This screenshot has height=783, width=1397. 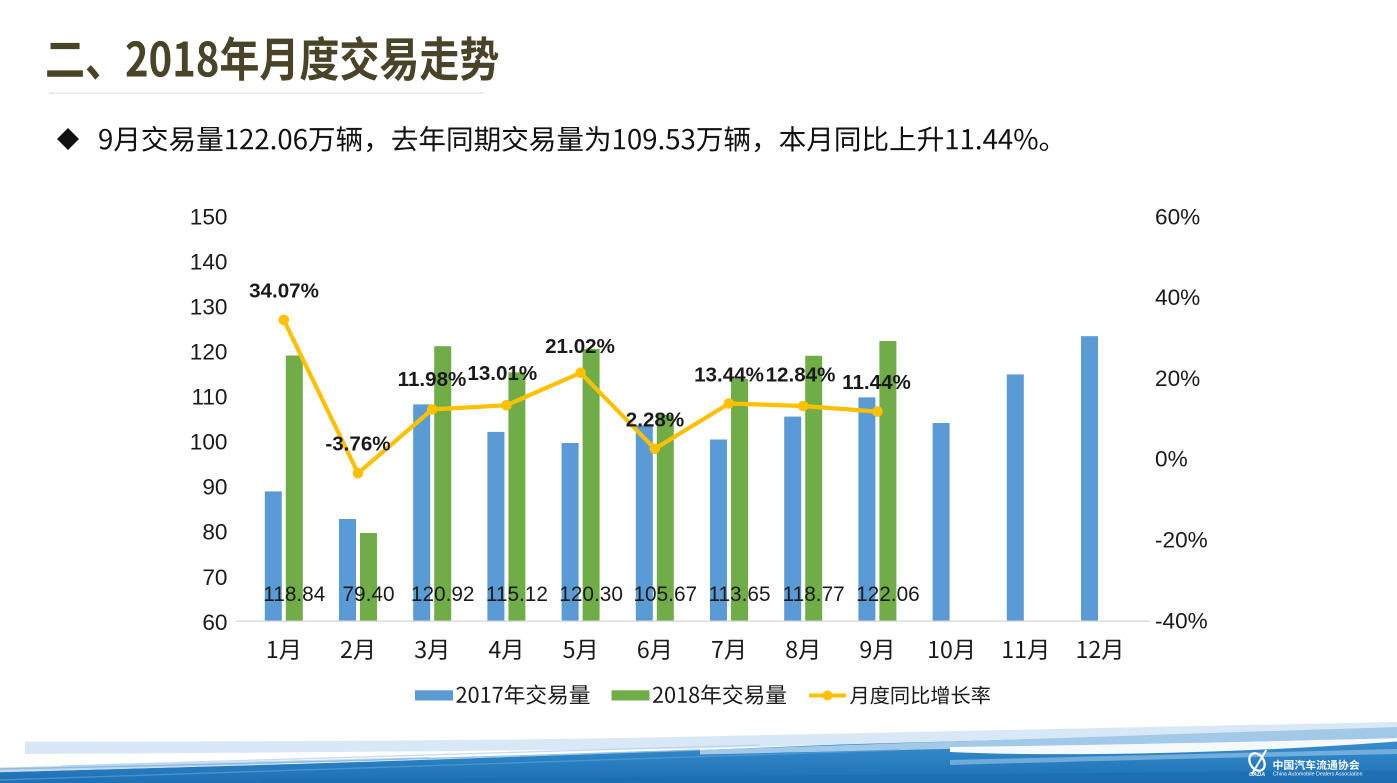 I want to click on svg-text: 34.07%, so click(x=284, y=291).